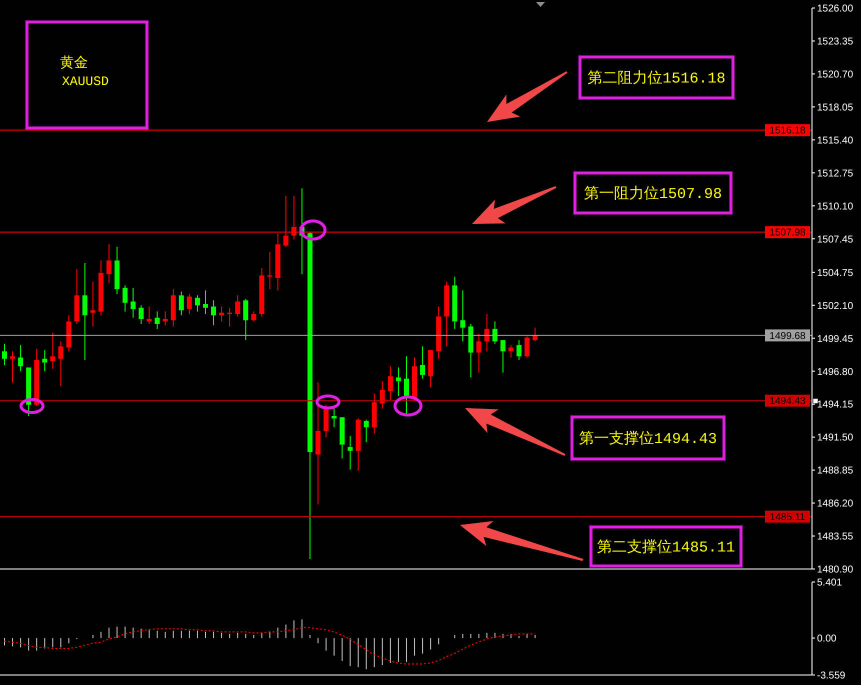 This screenshot has height=685, width=861. What do you see at coordinates (835, 206) in the screenshot?
I see `y-tick-label: 1510.10` at bounding box center [835, 206].